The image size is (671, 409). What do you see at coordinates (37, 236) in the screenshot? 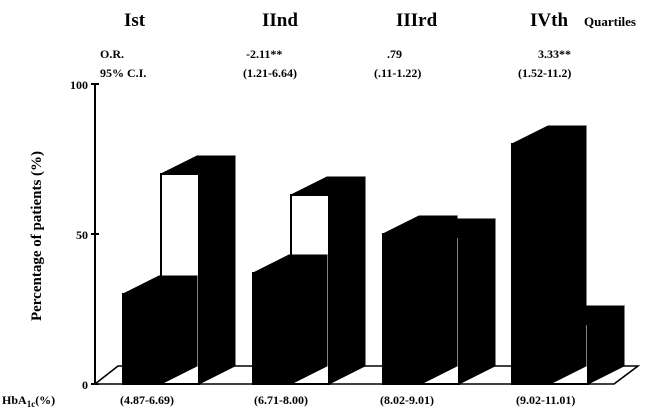
I see `y-axis-label: Percentage of patients (%)` at bounding box center [37, 236].